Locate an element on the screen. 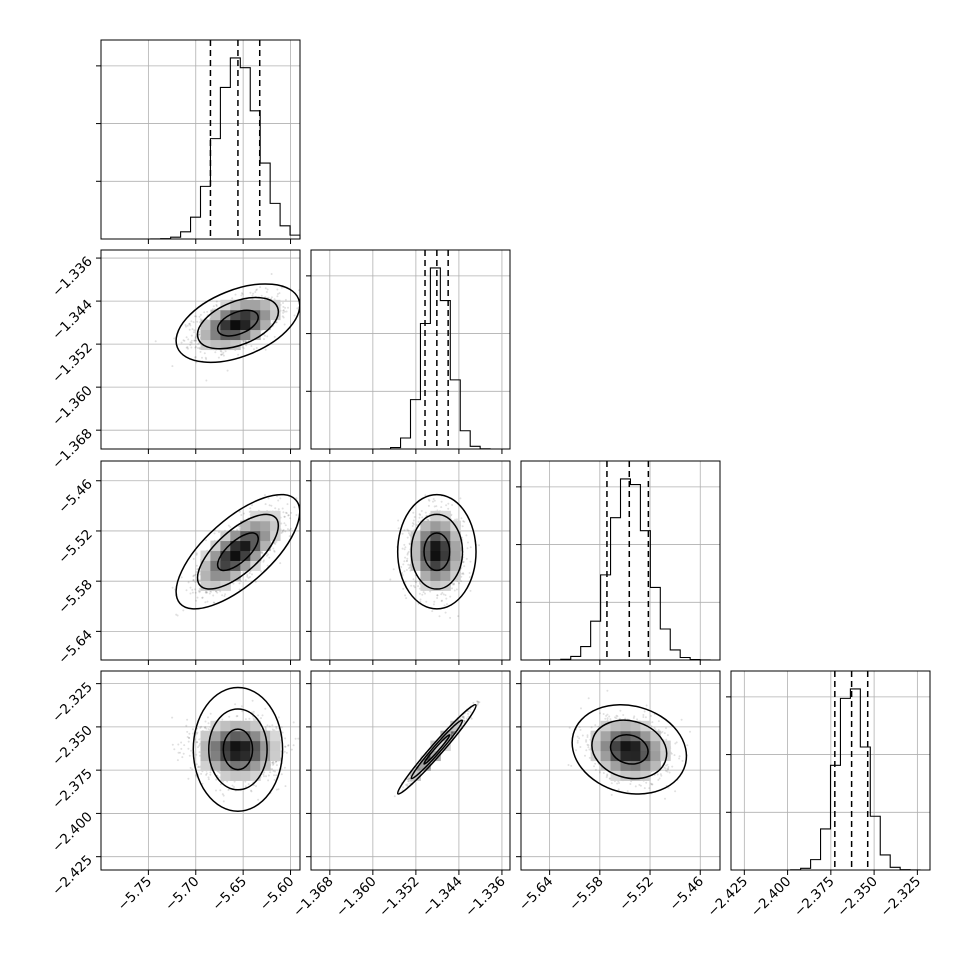 The height and width of the screenshot is (970, 970). y-tick-label: −1.352 is located at coordinates (72, 363).